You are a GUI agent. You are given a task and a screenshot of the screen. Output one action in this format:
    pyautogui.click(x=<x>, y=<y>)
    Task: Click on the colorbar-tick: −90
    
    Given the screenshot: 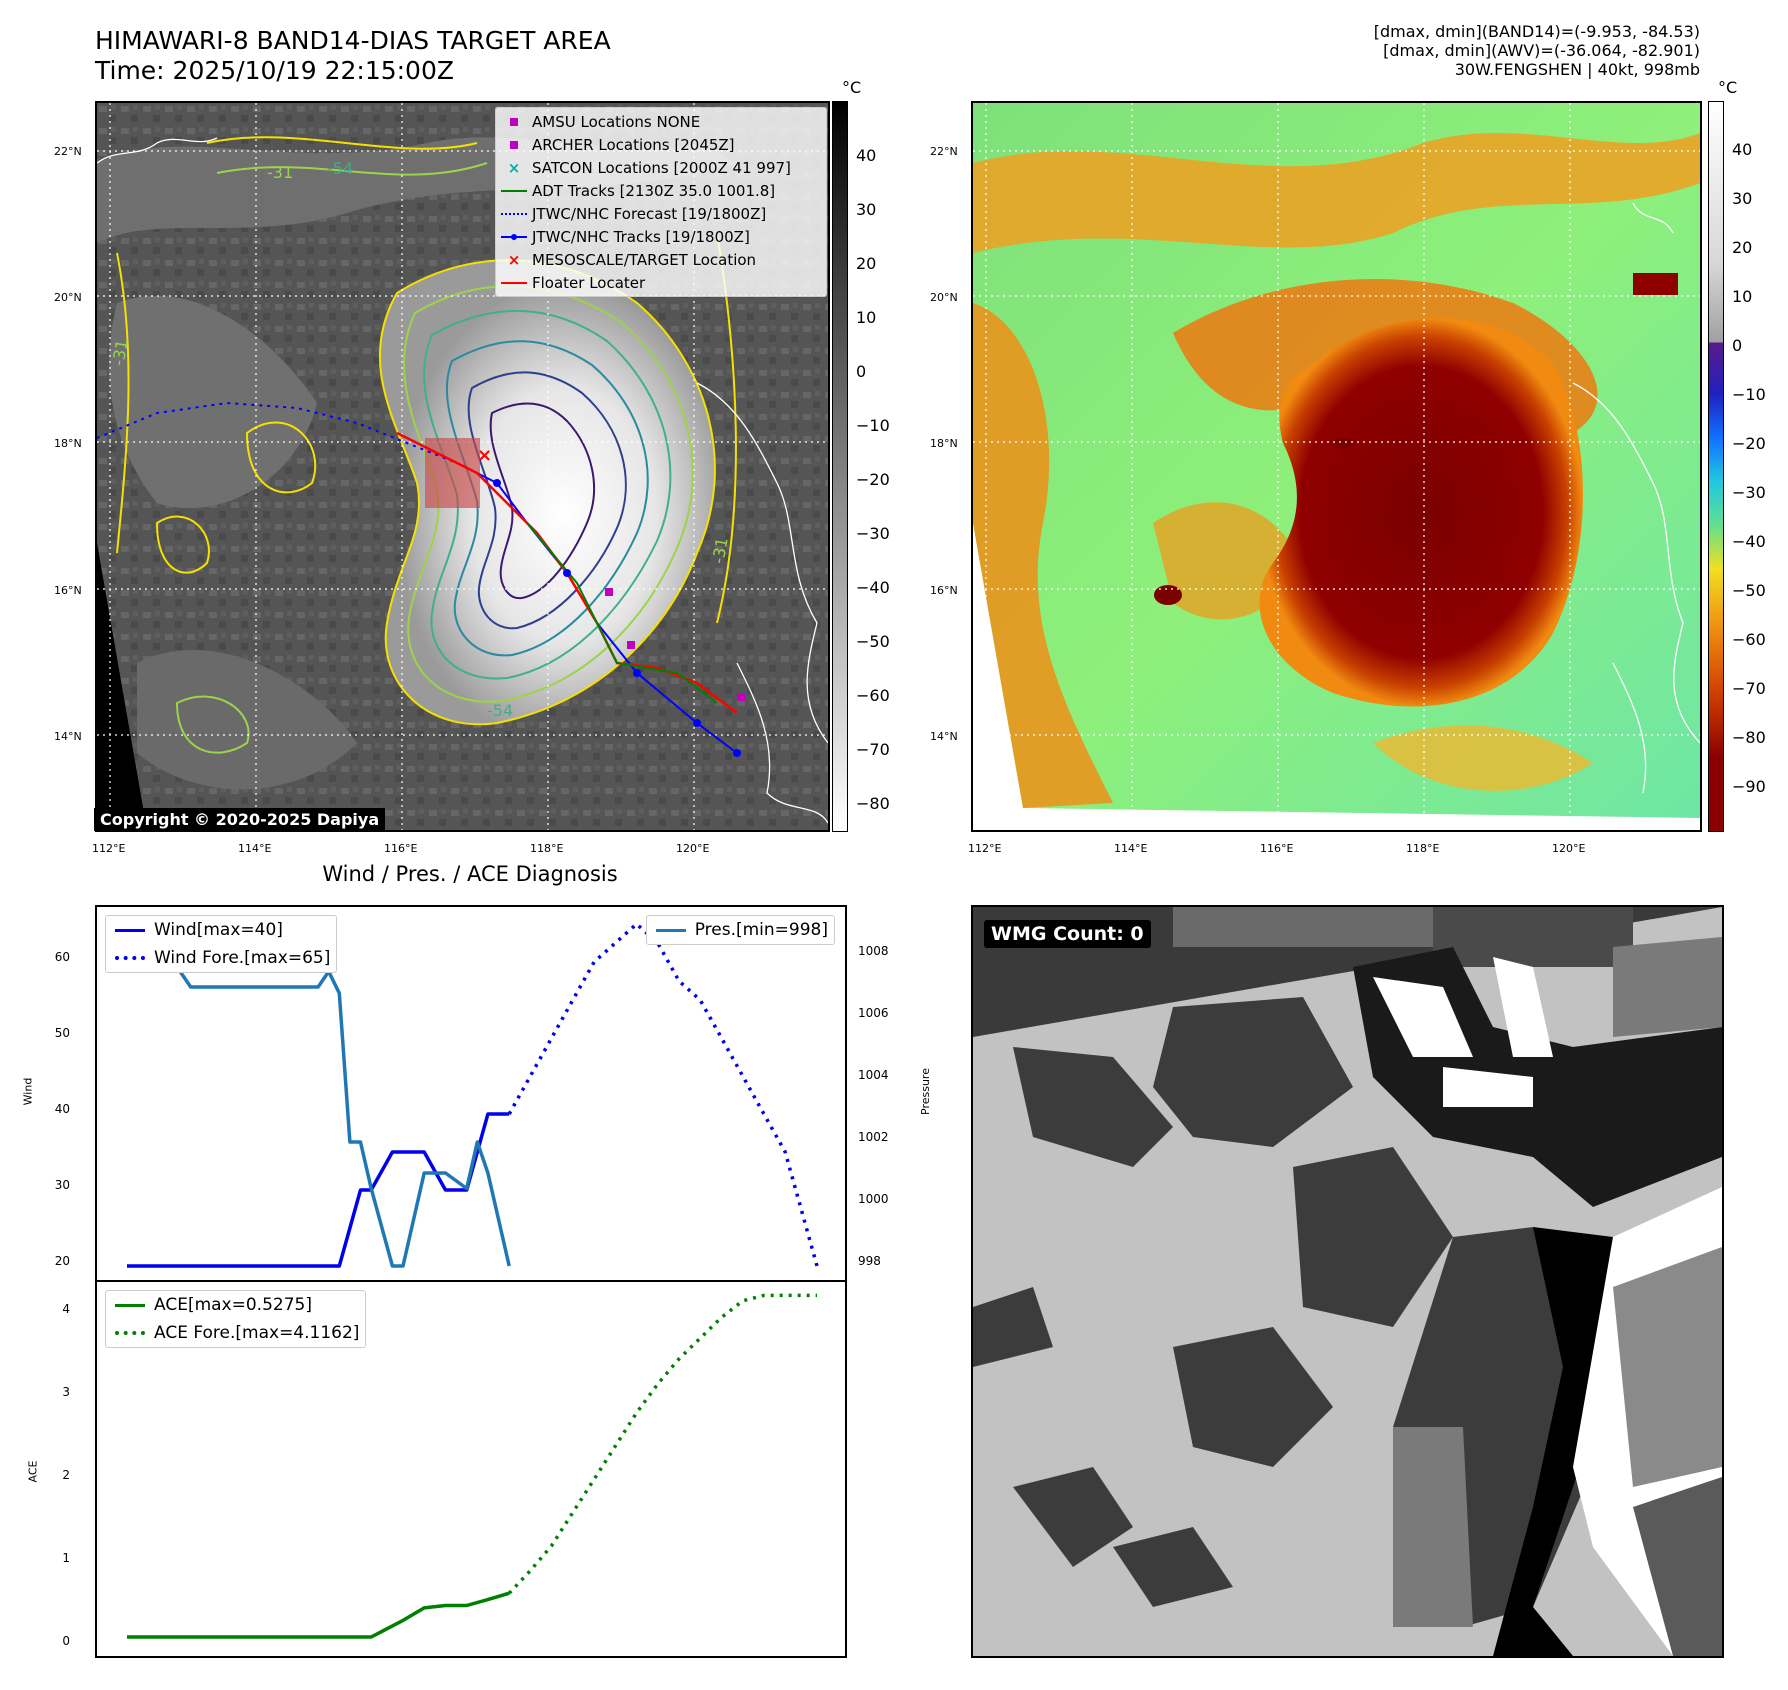 What is the action you would take?
    pyautogui.click(x=1749, y=786)
    